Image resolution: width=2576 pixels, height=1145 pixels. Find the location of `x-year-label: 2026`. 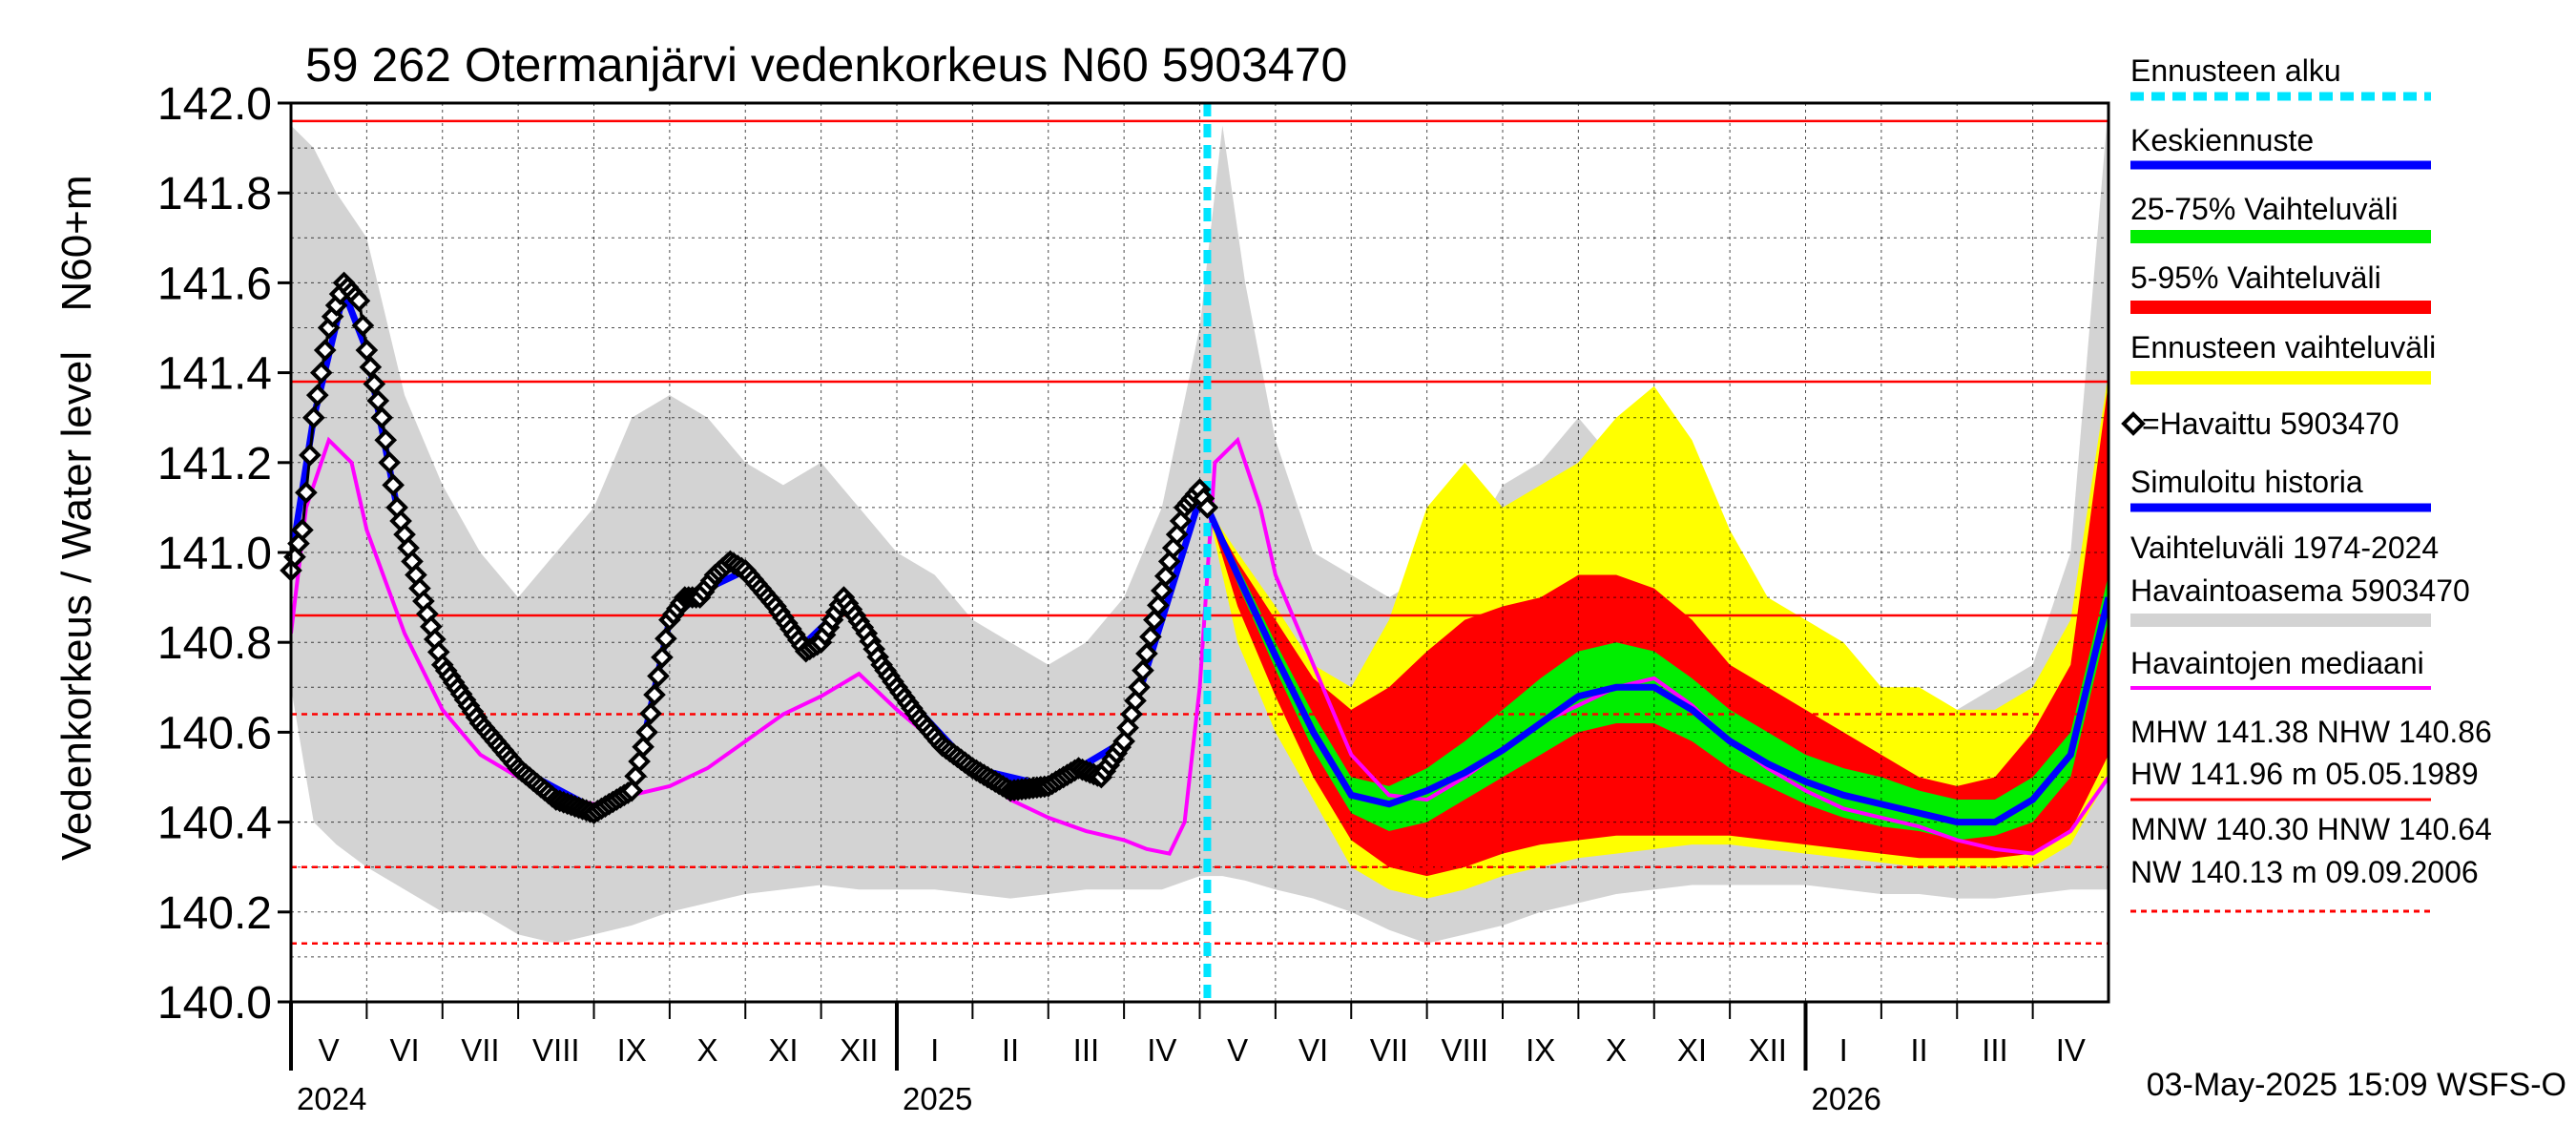

x-year-label: 2026 is located at coordinates (1846, 1099).